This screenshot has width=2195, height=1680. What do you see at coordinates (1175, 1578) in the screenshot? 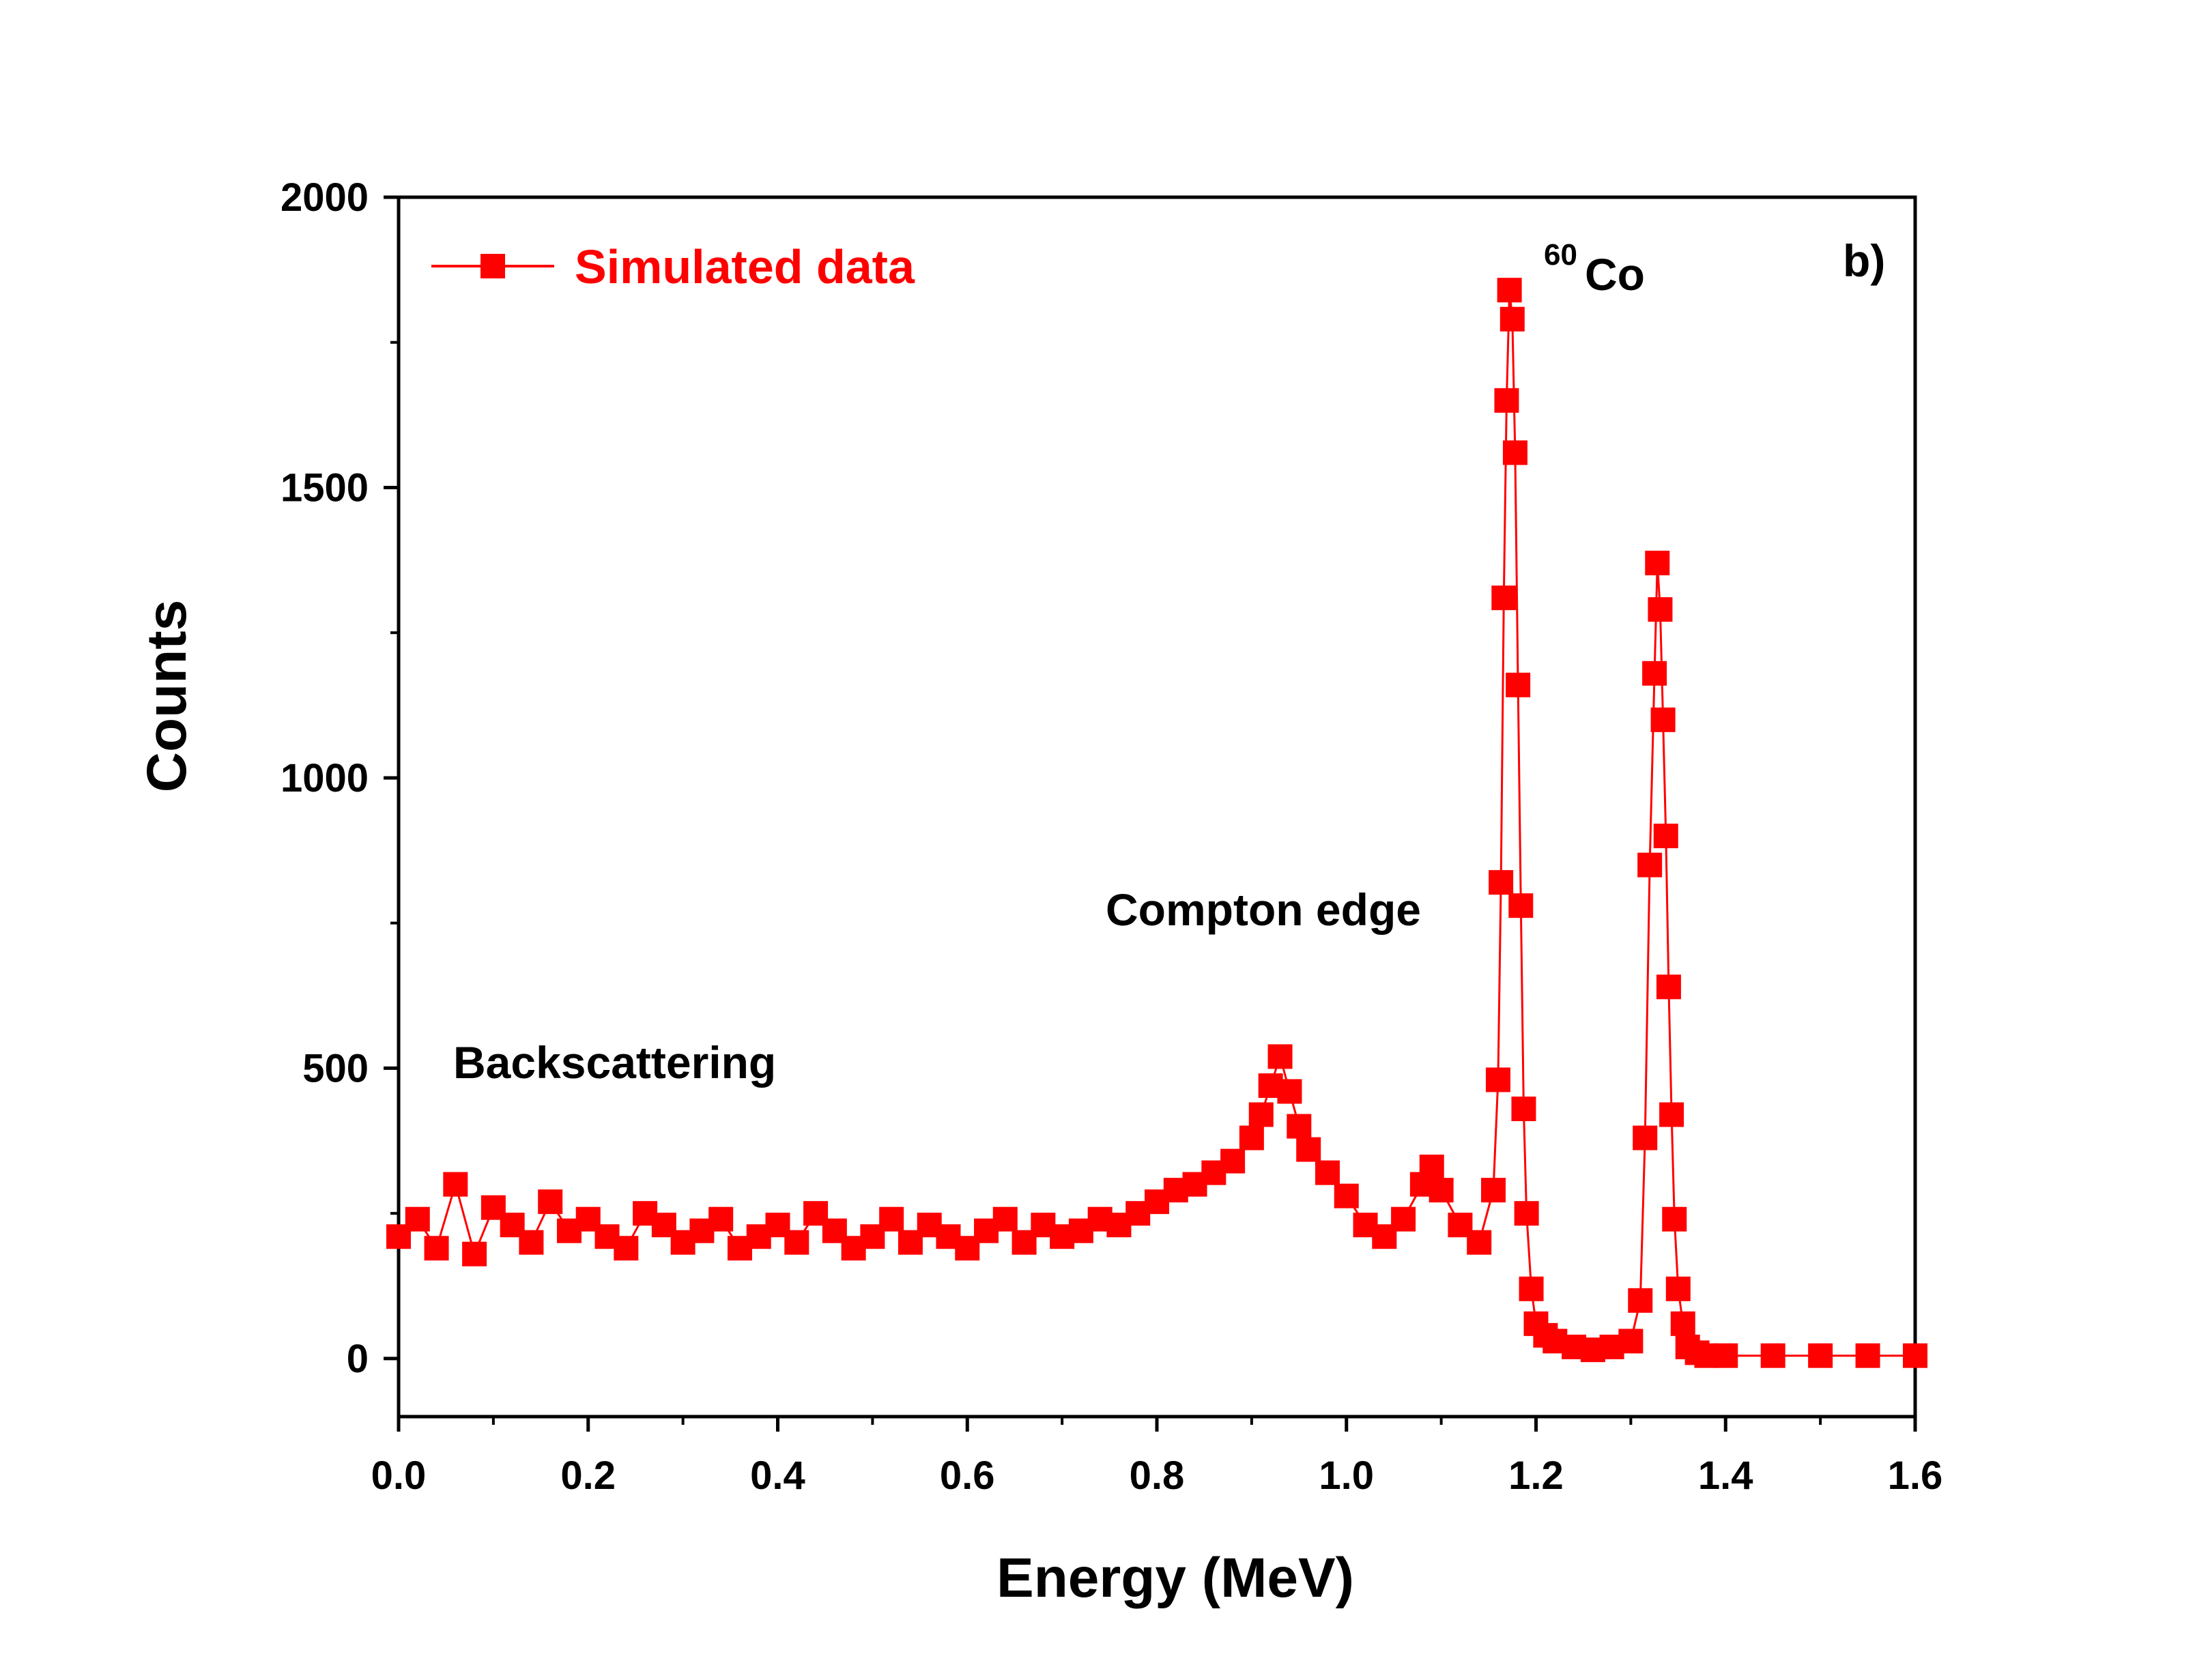
I see `x-axis-title: Energy (MeV)` at bounding box center [1175, 1578].